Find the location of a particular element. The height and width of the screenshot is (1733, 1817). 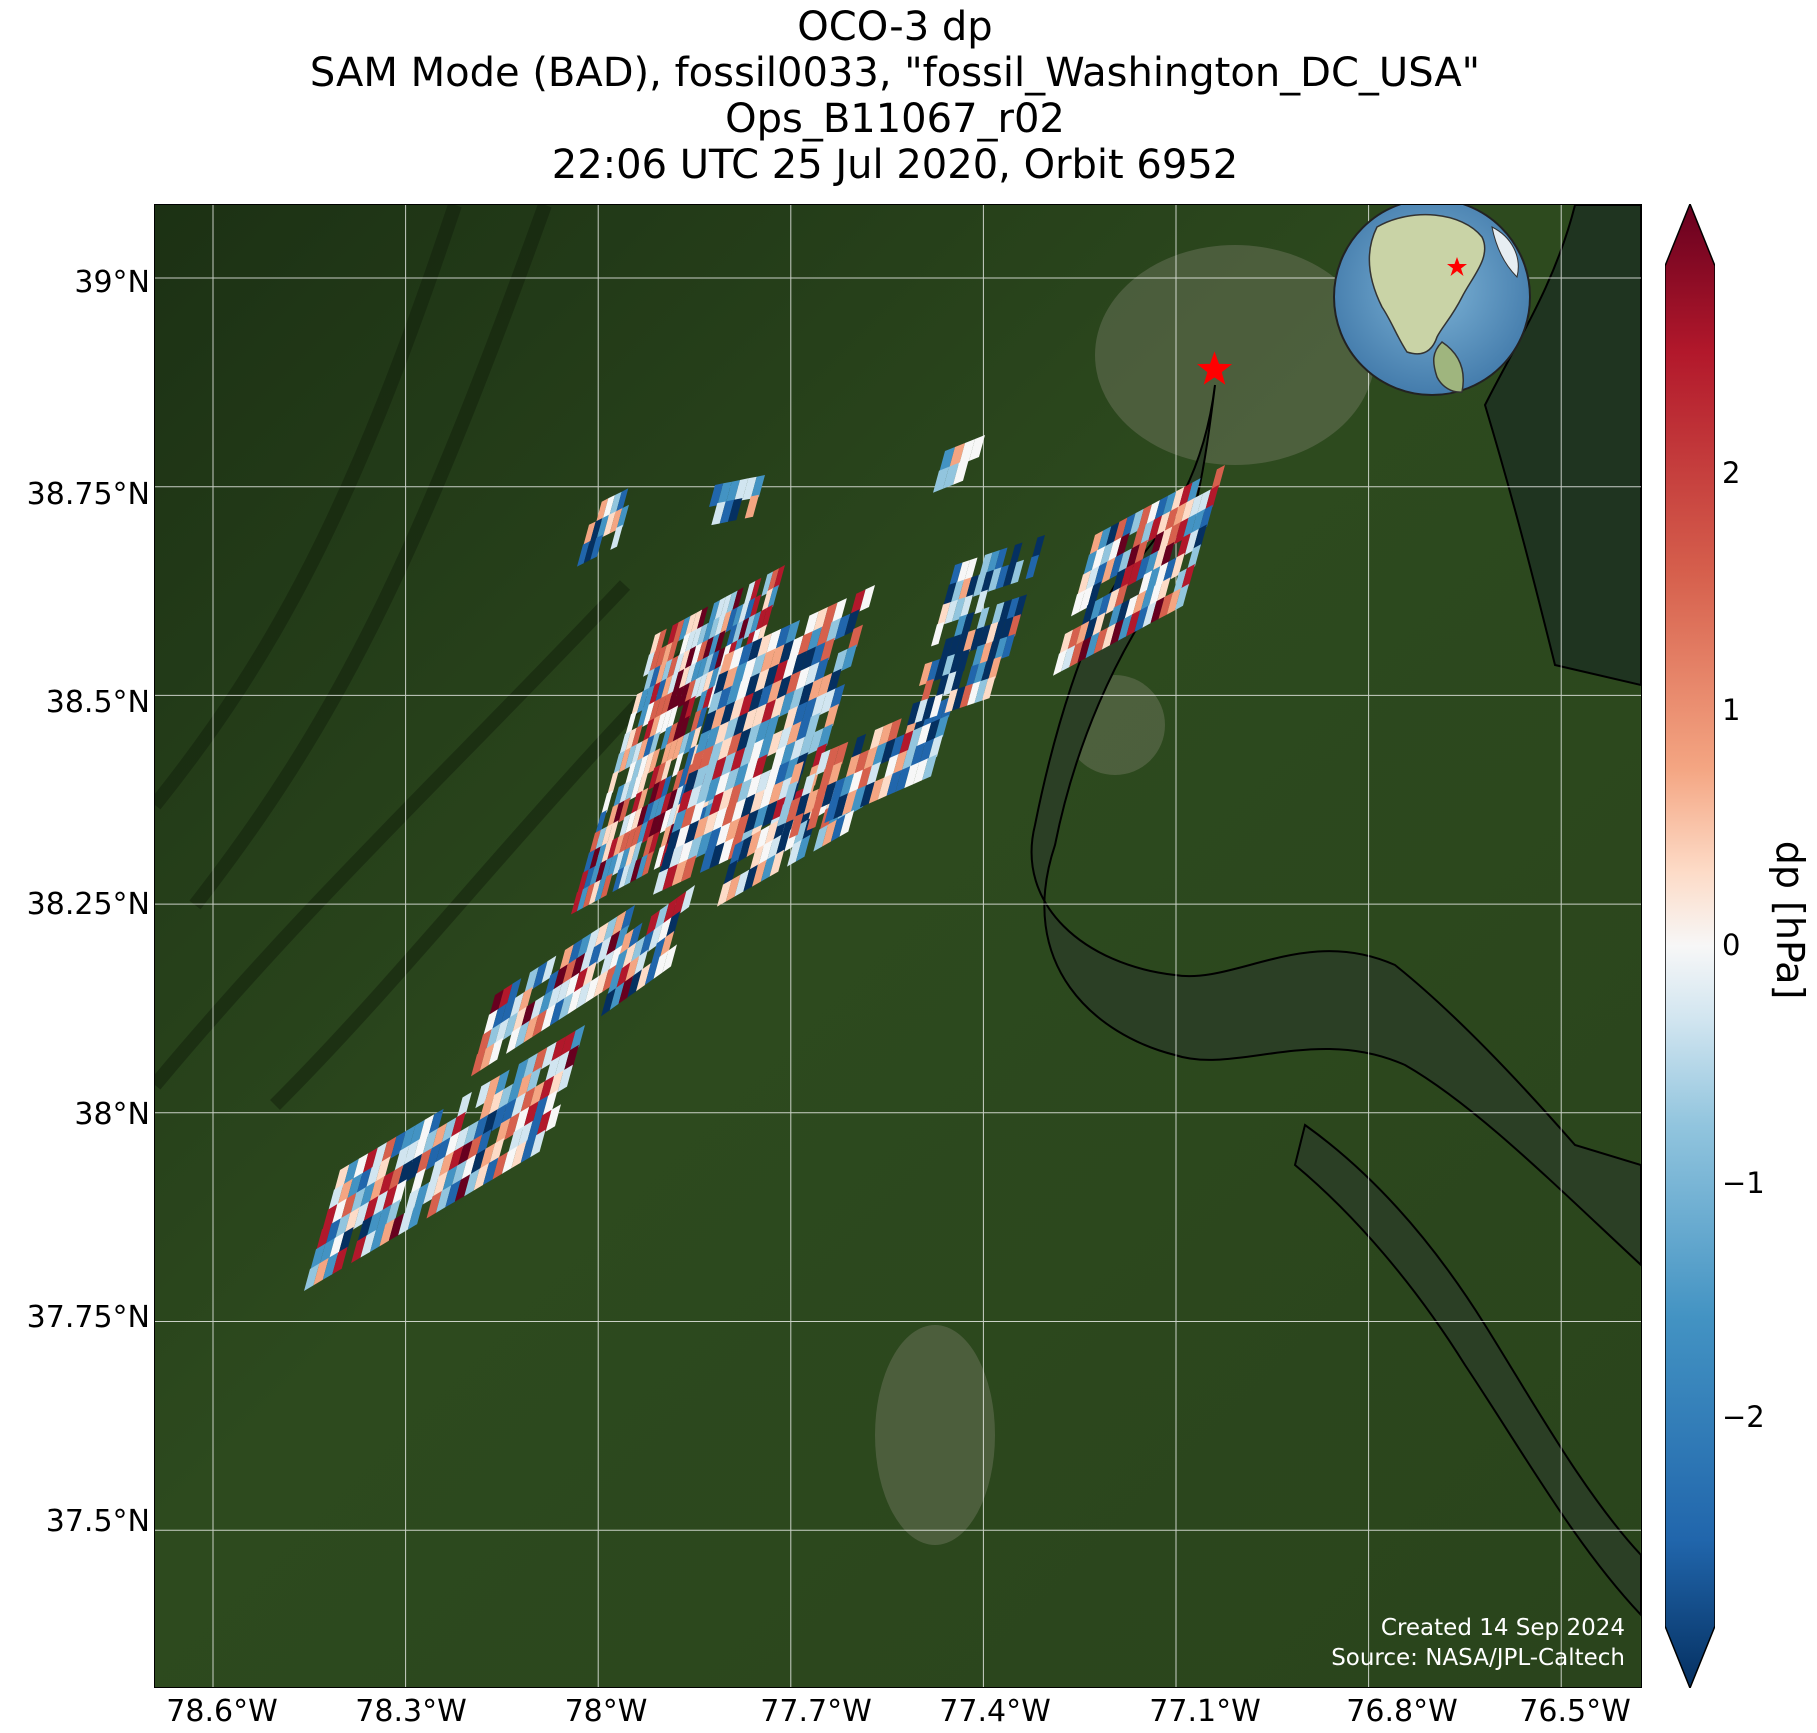

ytick-label: 38°N is located at coordinates (112, 1114).